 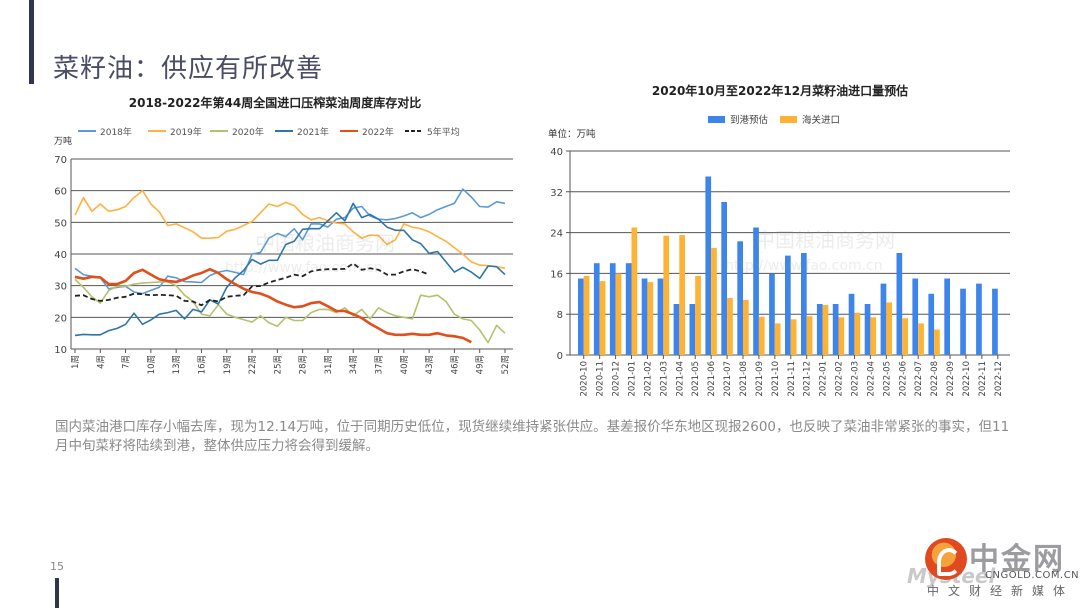 I want to click on bar-chart-ytick-label: 16, so click(x=556, y=274).